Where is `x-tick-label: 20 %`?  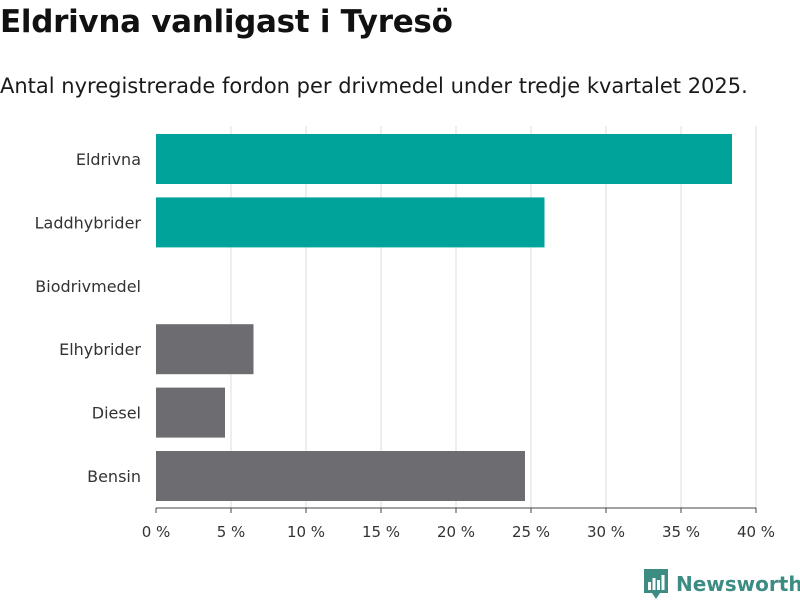
x-tick-label: 20 % is located at coordinates (456, 532).